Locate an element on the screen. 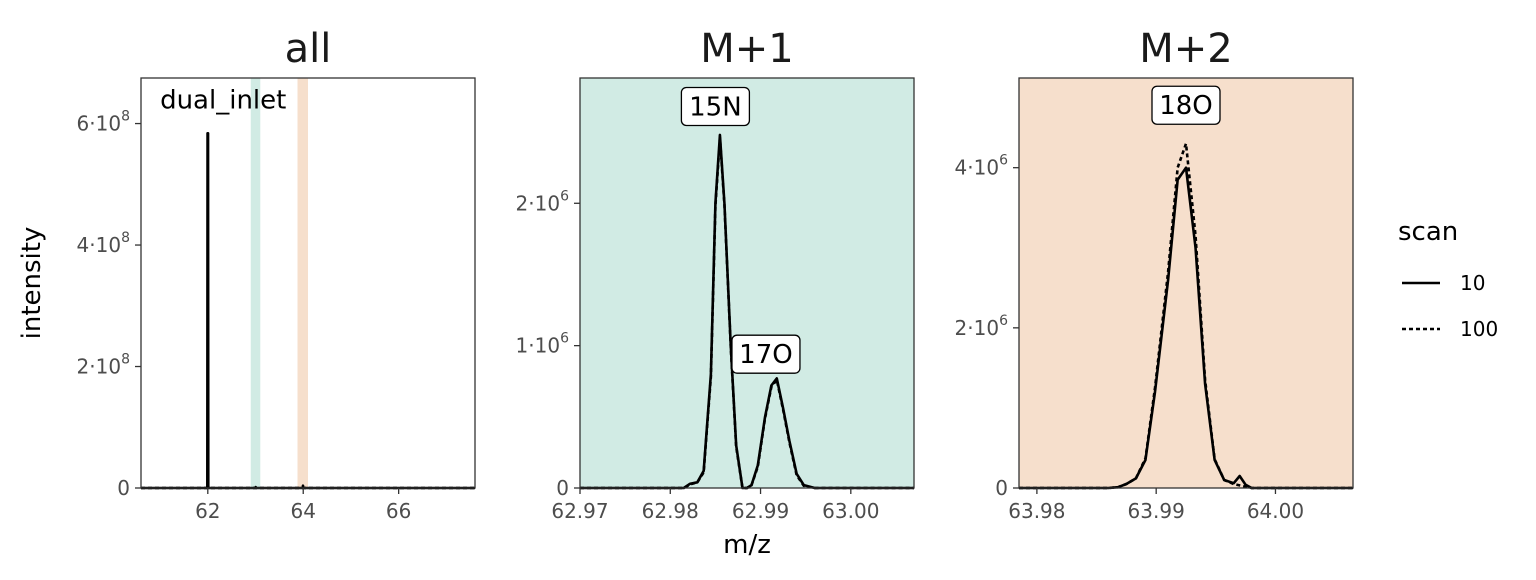 Image resolution: width=1536 pixels, height=580 pixels. y-tick-label: 1·10⁶ is located at coordinates (543, 344).